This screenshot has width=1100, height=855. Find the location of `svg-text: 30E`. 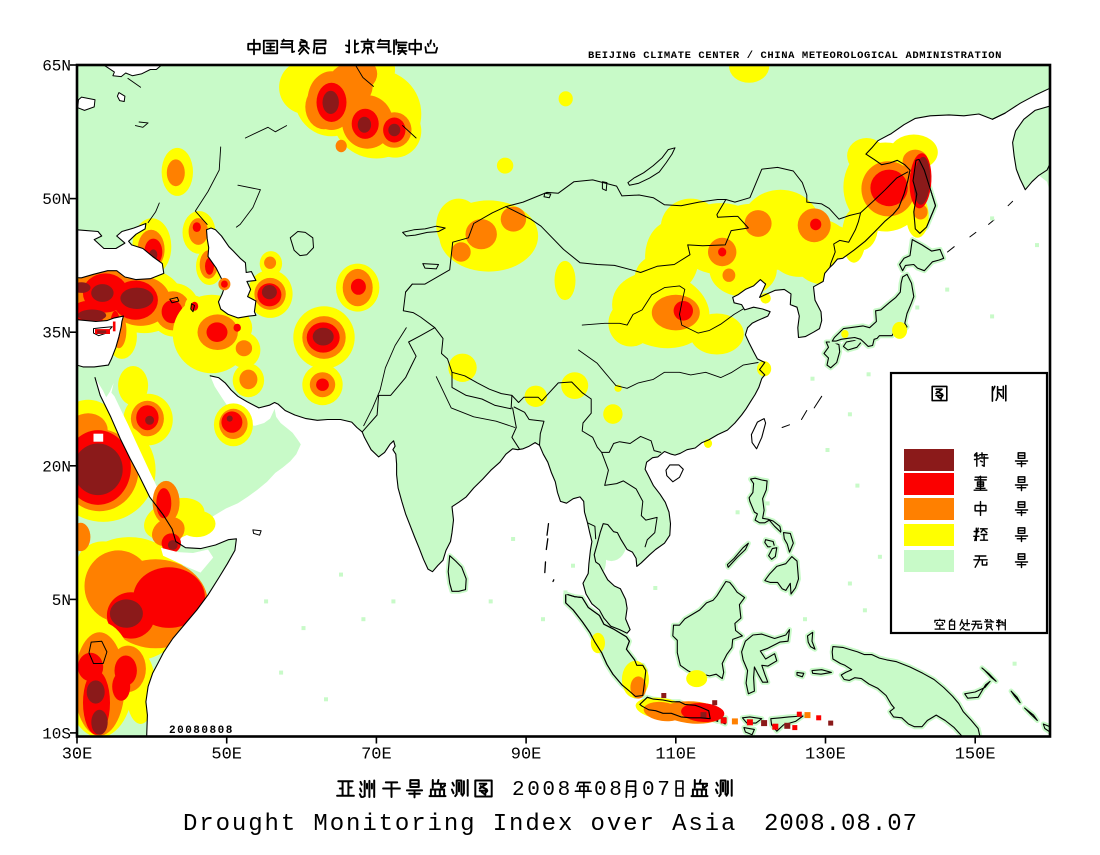

svg-text: 30E is located at coordinates (77, 755).